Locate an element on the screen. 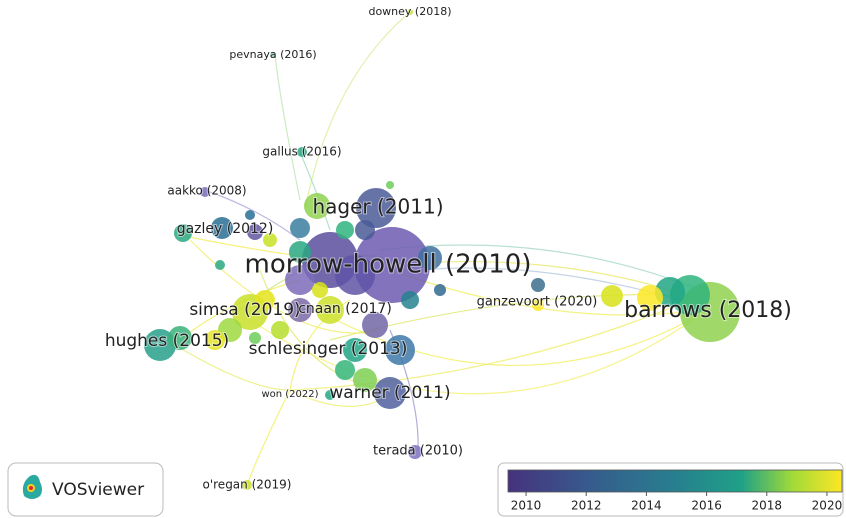 The height and width of the screenshot is (518, 846). node-label: gazley (2012) is located at coordinates (225, 229).